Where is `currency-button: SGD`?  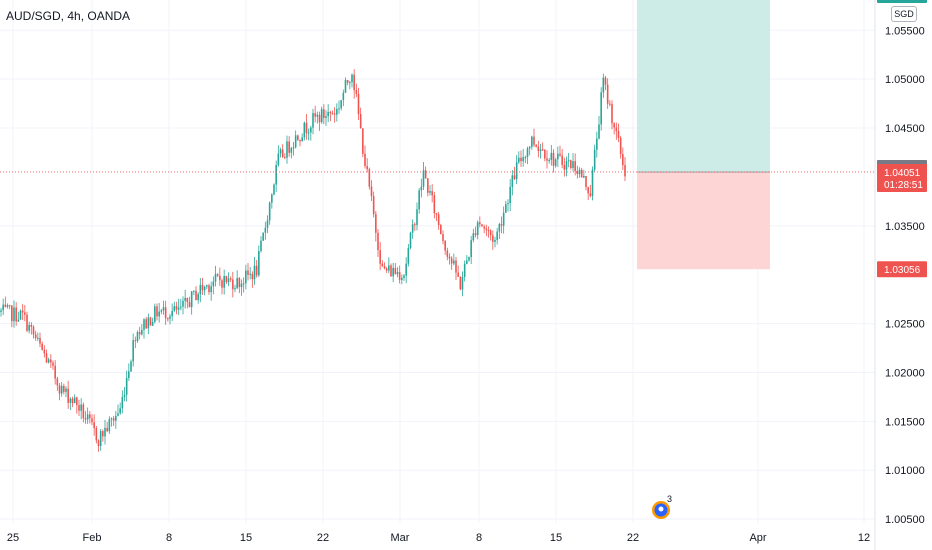 currency-button: SGD is located at coordinates (904, 14).